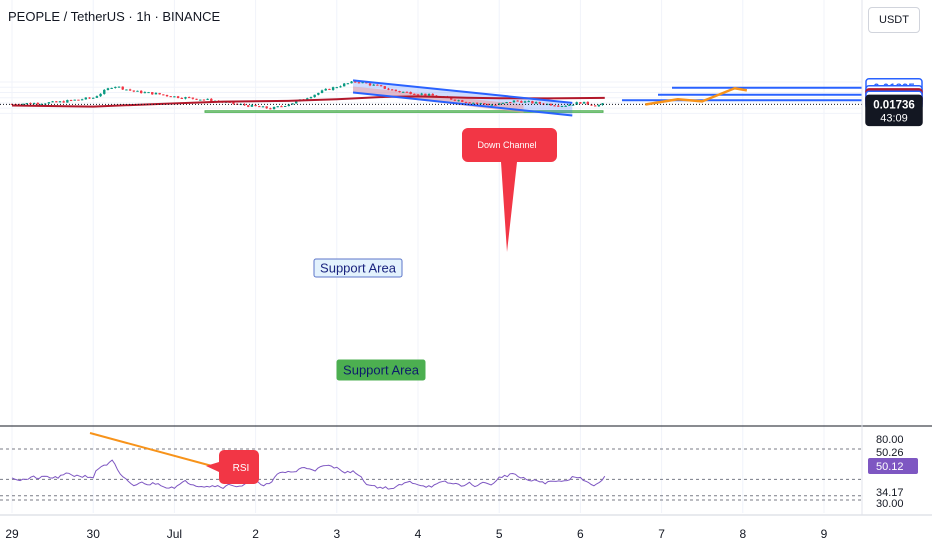 The height and width of the screenshot is (550, 932). I want to click on rsi-tick-label: 50.12, so click(890, 467).